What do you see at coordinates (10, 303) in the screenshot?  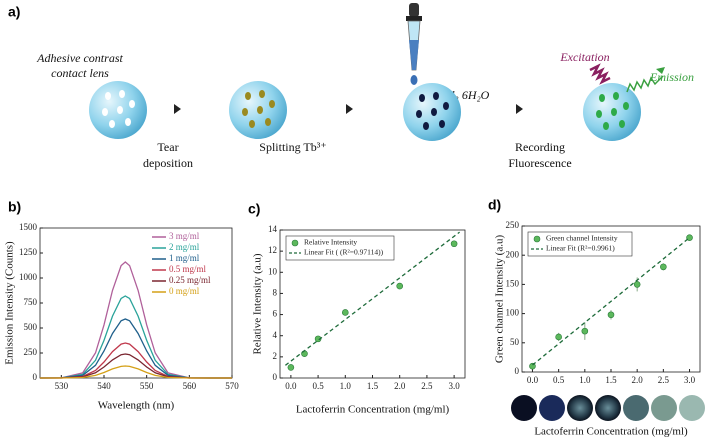 I see `y-axis-label: Emission Intensity (Counts)` at bounding box center [10, 303].